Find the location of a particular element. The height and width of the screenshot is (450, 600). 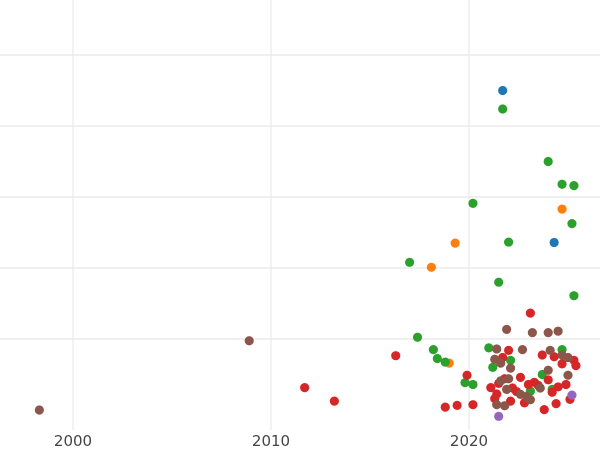

x-tick-label: 2000 is located at coordinates (73, 441).